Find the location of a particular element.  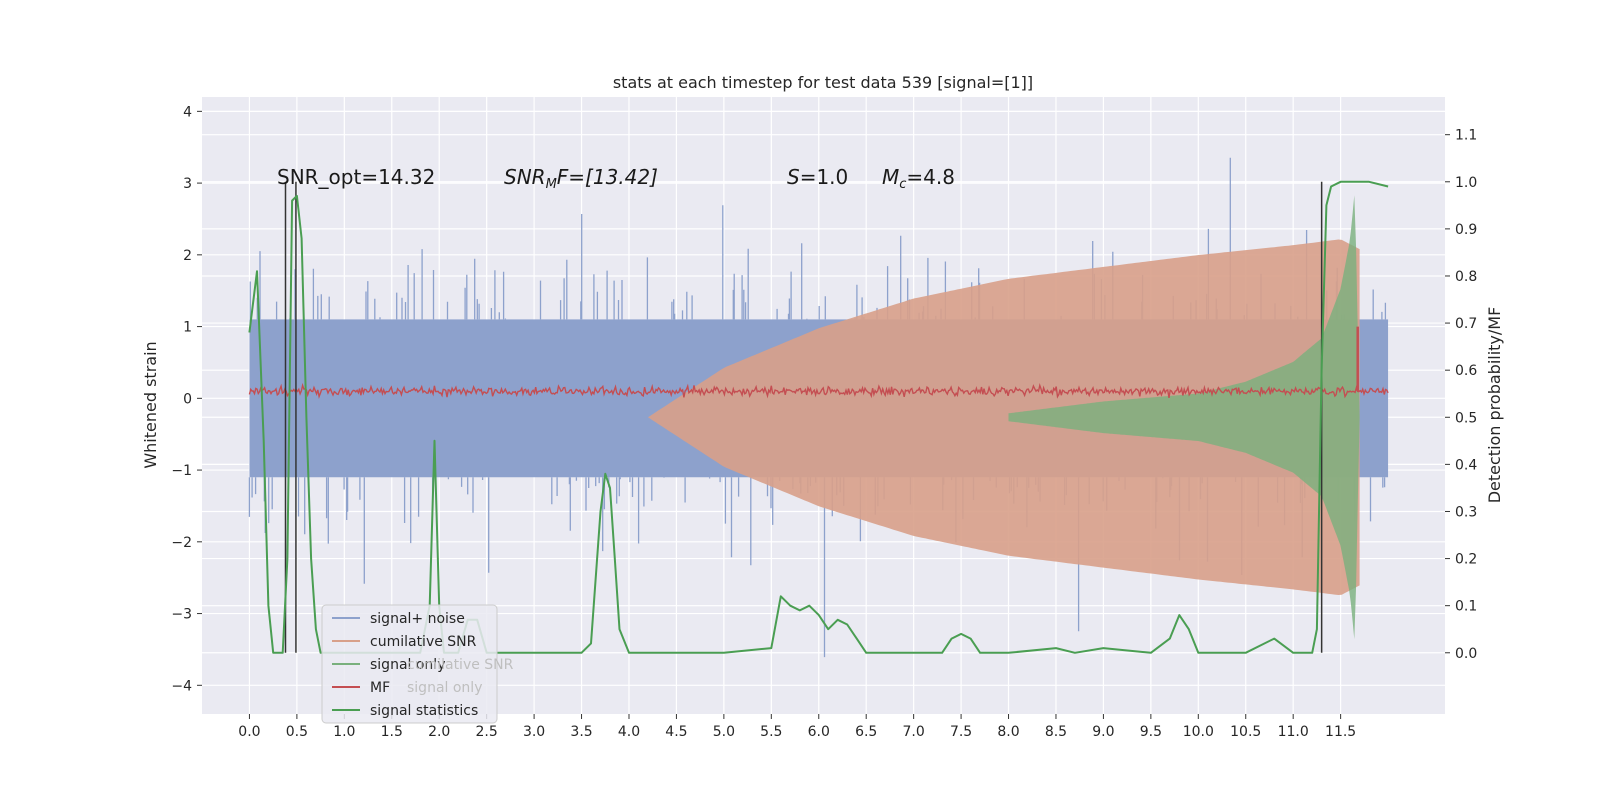

x-tick-label: 3.5 is located at coordinates (581, 732).